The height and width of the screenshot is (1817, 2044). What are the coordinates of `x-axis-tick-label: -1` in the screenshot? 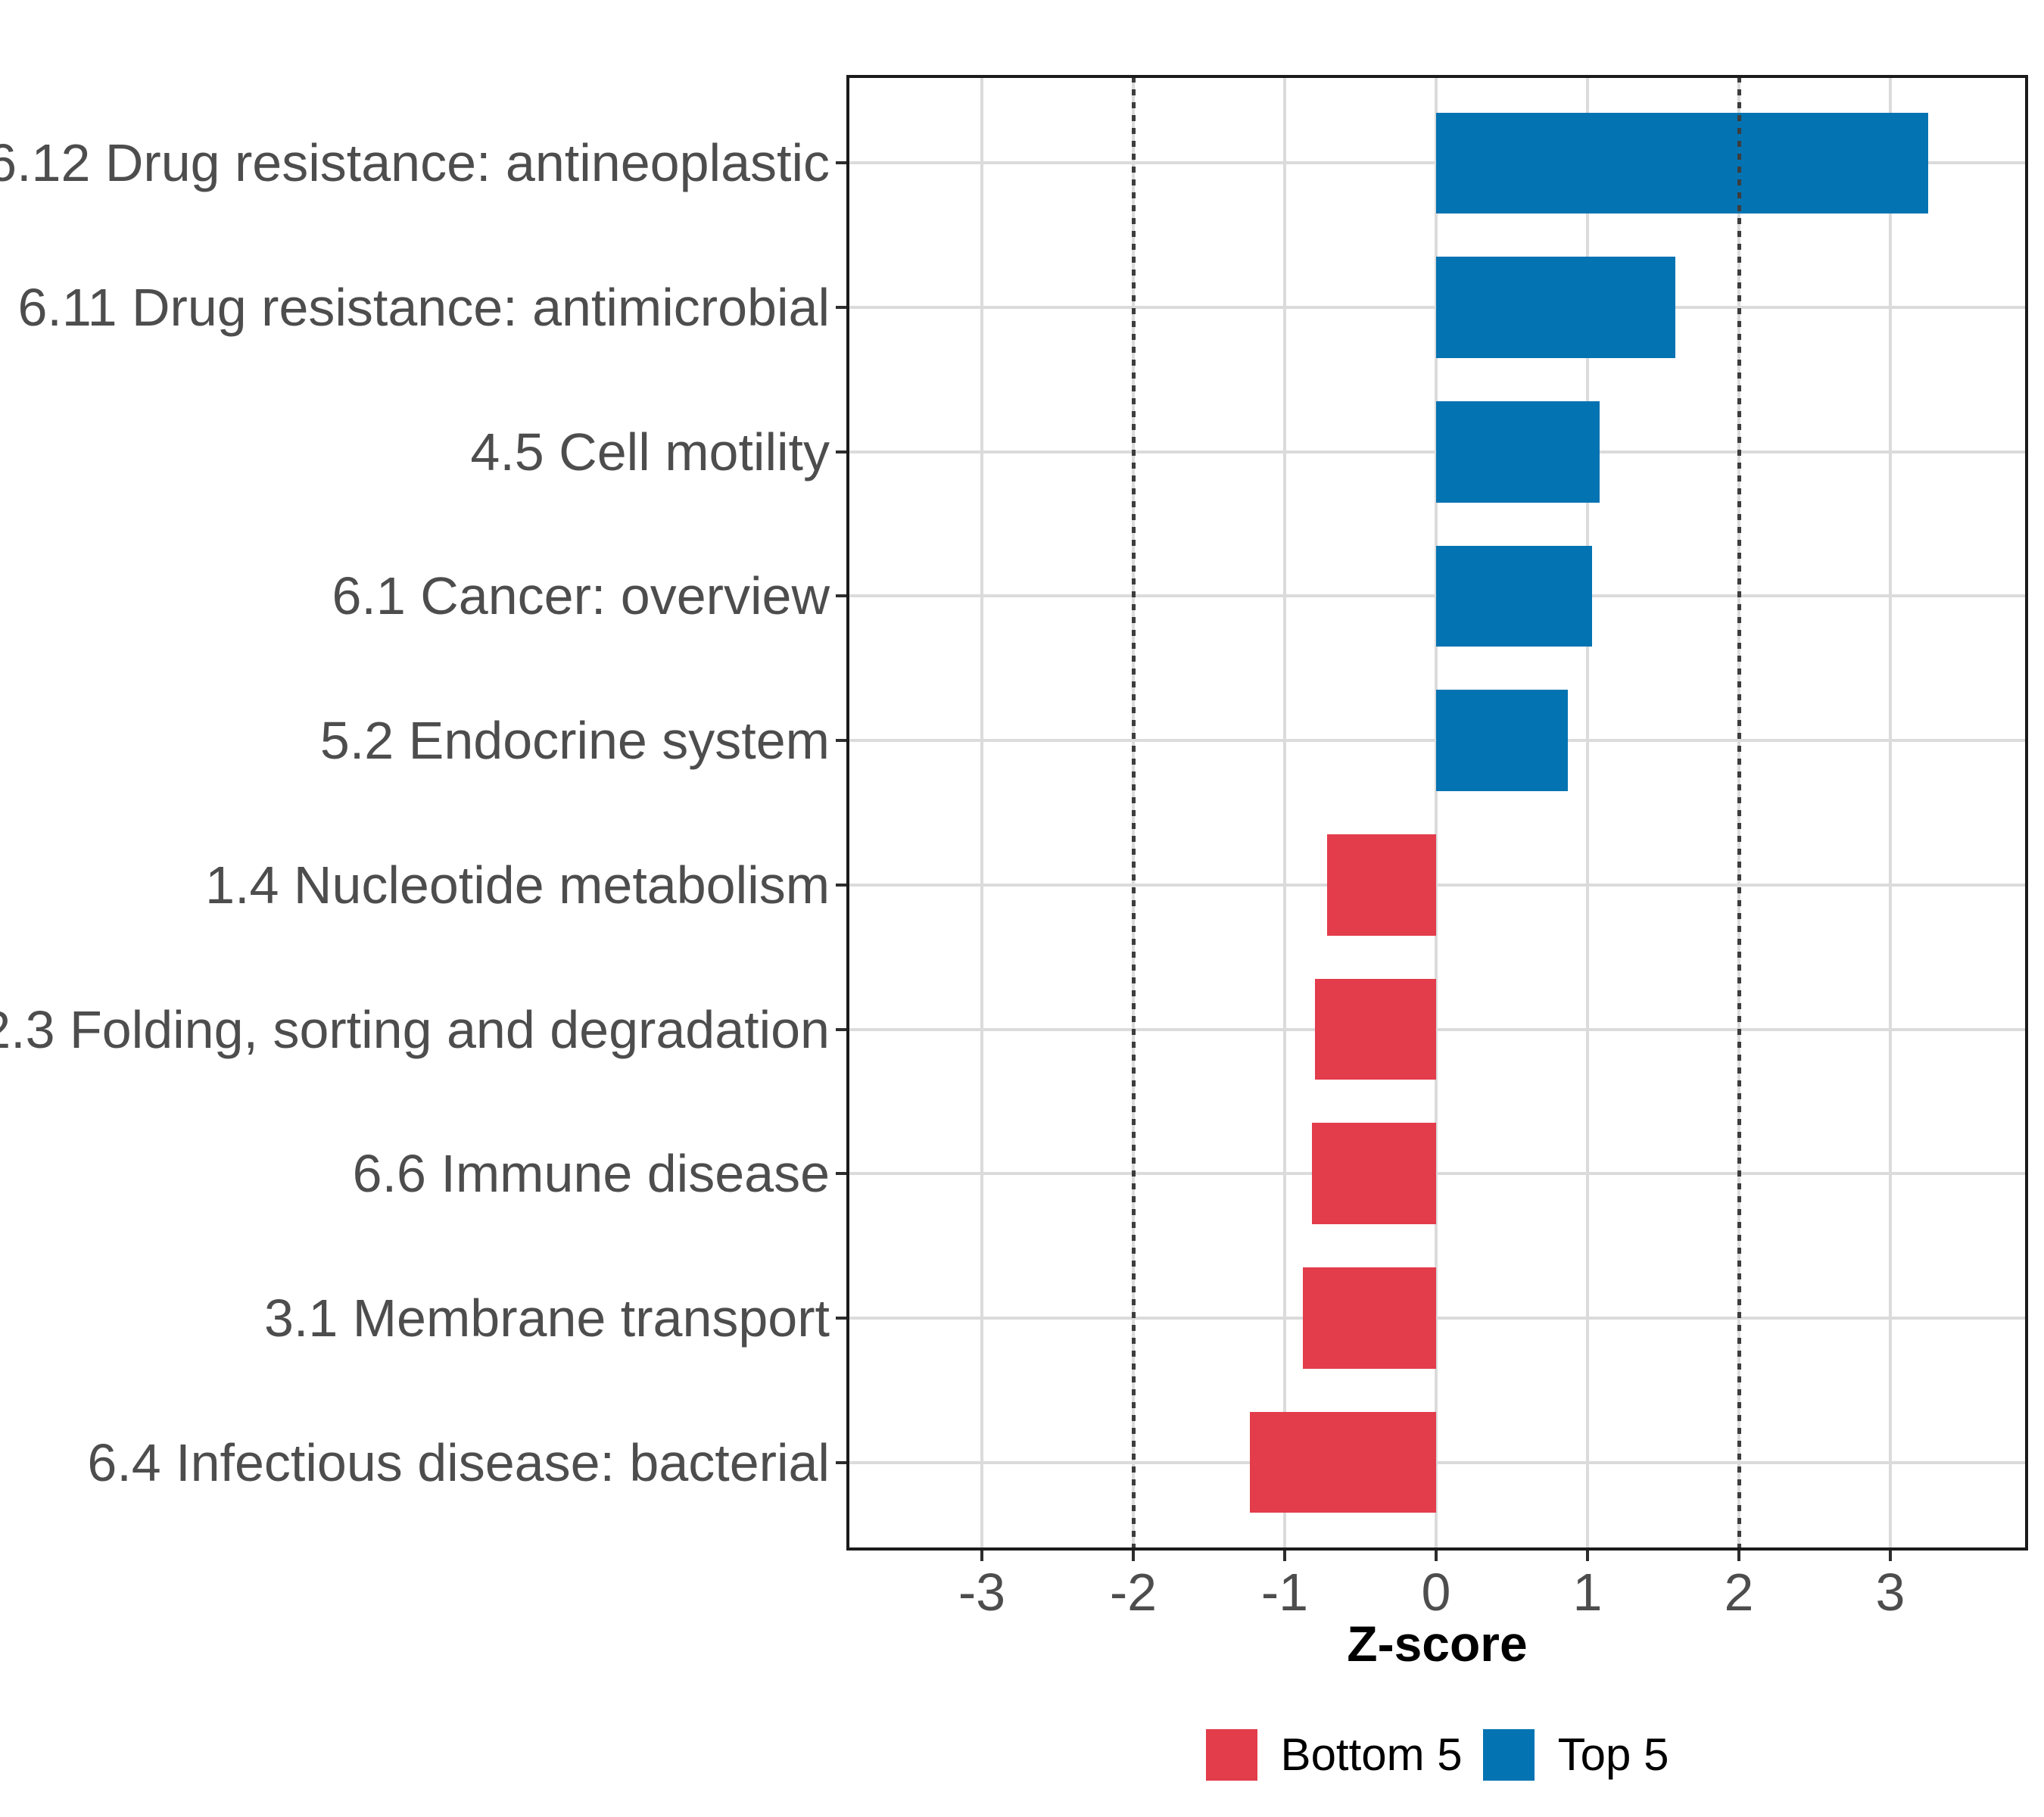 It's located at (1284, 1592).